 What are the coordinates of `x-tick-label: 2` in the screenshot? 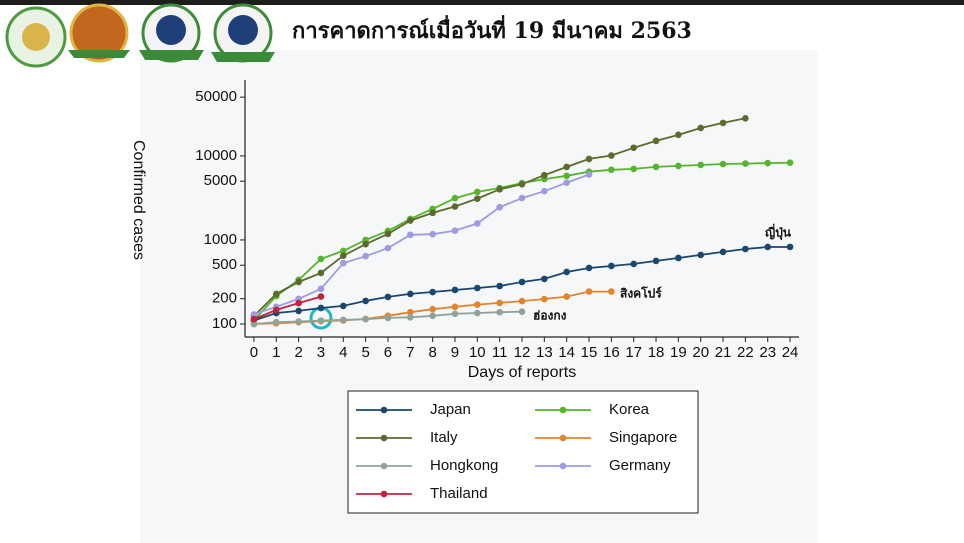 It's located at (298, 352).